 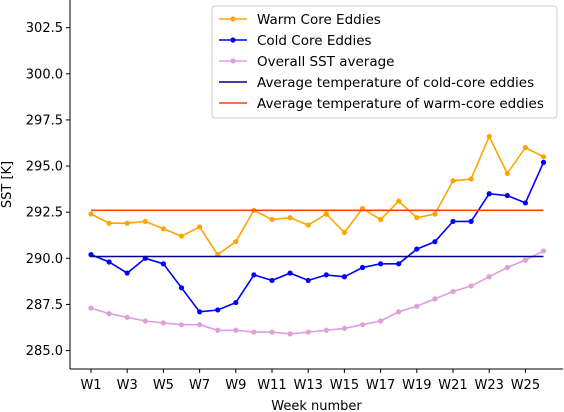 What do you see at coordinates (307, 385) in the screenshot?
I see `x-tick-label: W13` at bounding box center [307, 385].